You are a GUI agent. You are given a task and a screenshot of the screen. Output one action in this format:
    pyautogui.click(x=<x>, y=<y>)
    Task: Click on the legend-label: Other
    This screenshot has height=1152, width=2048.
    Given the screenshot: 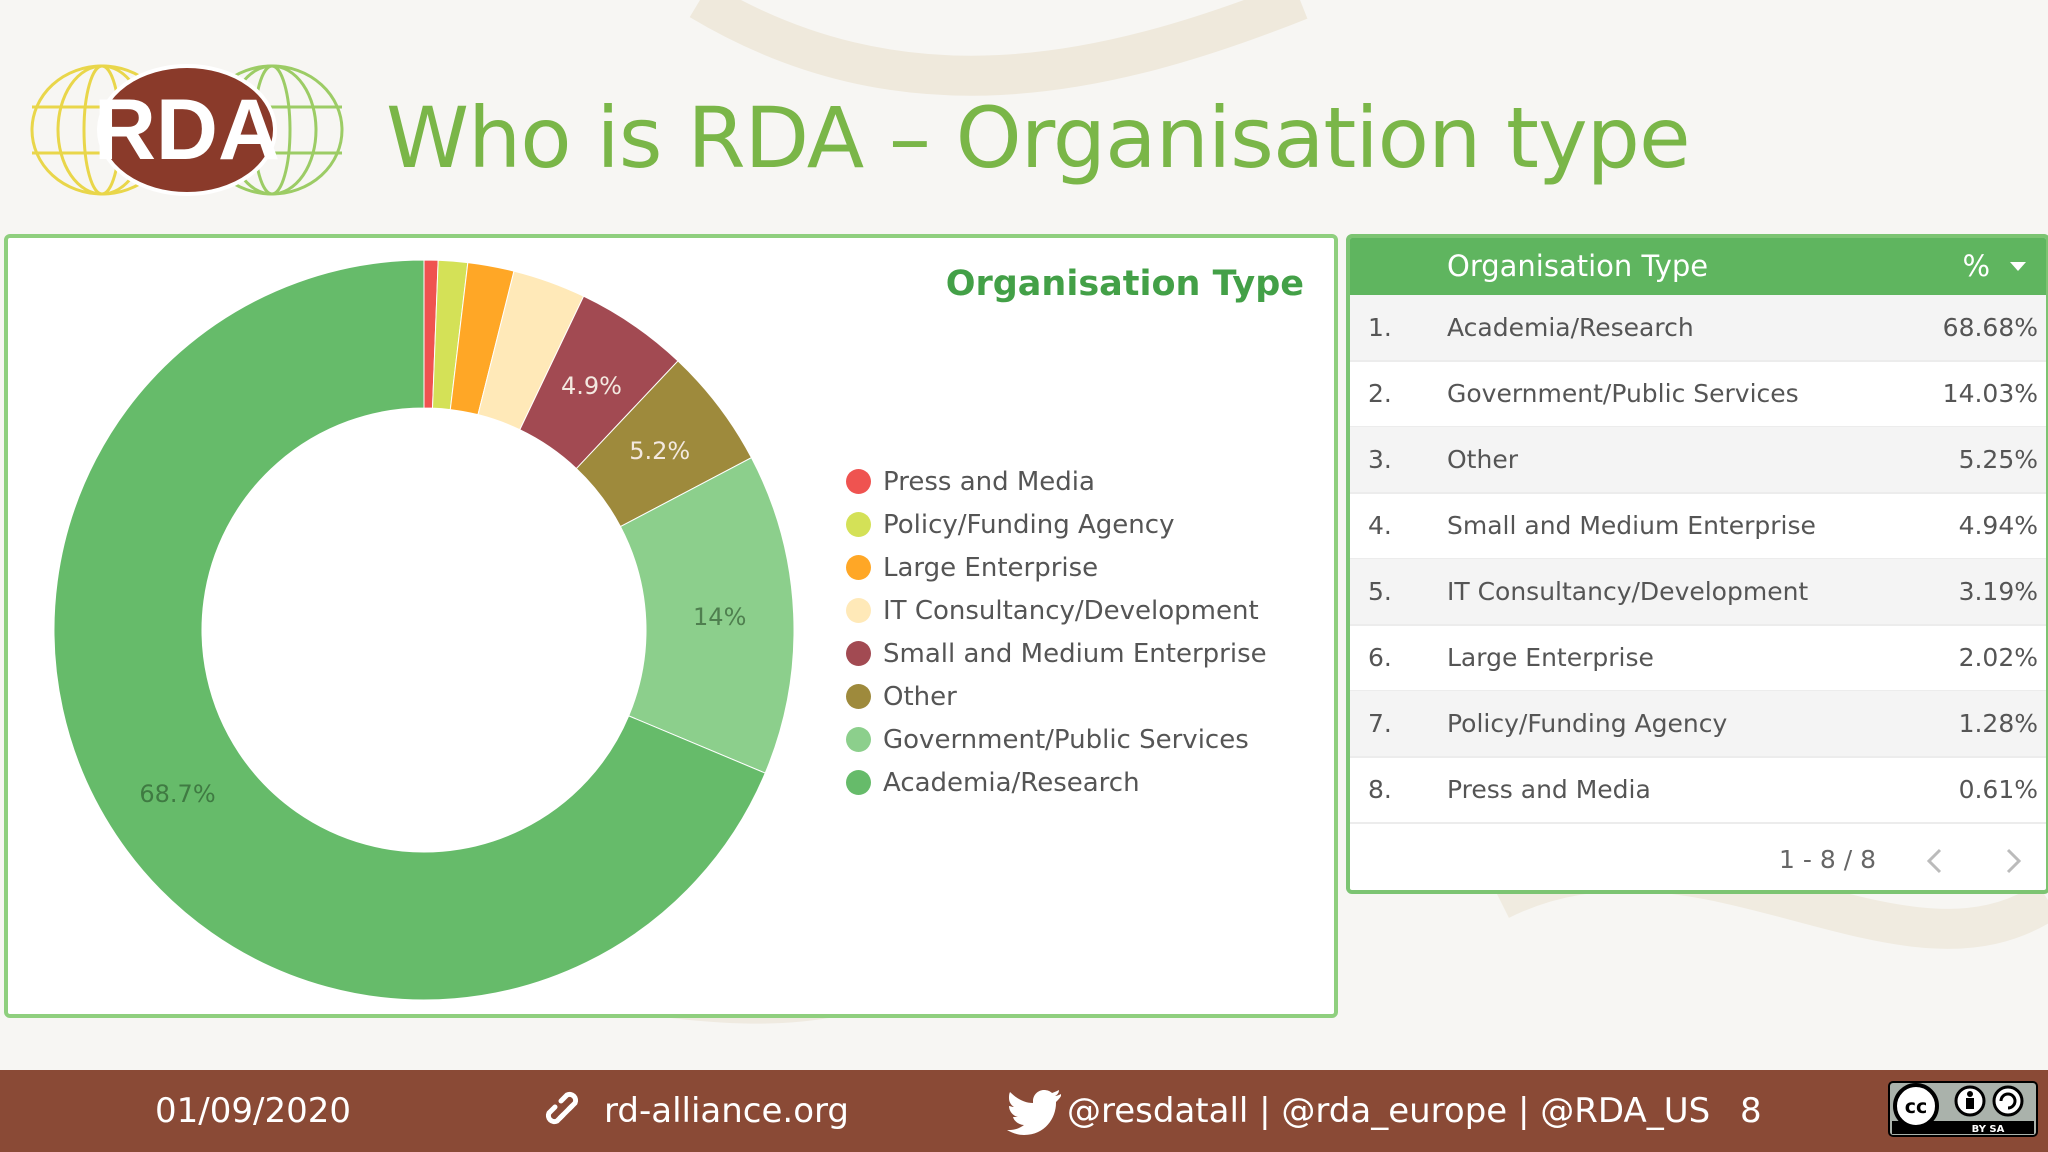 What is the action you would take?
    pyautogui.click(x=920, y=696)
    